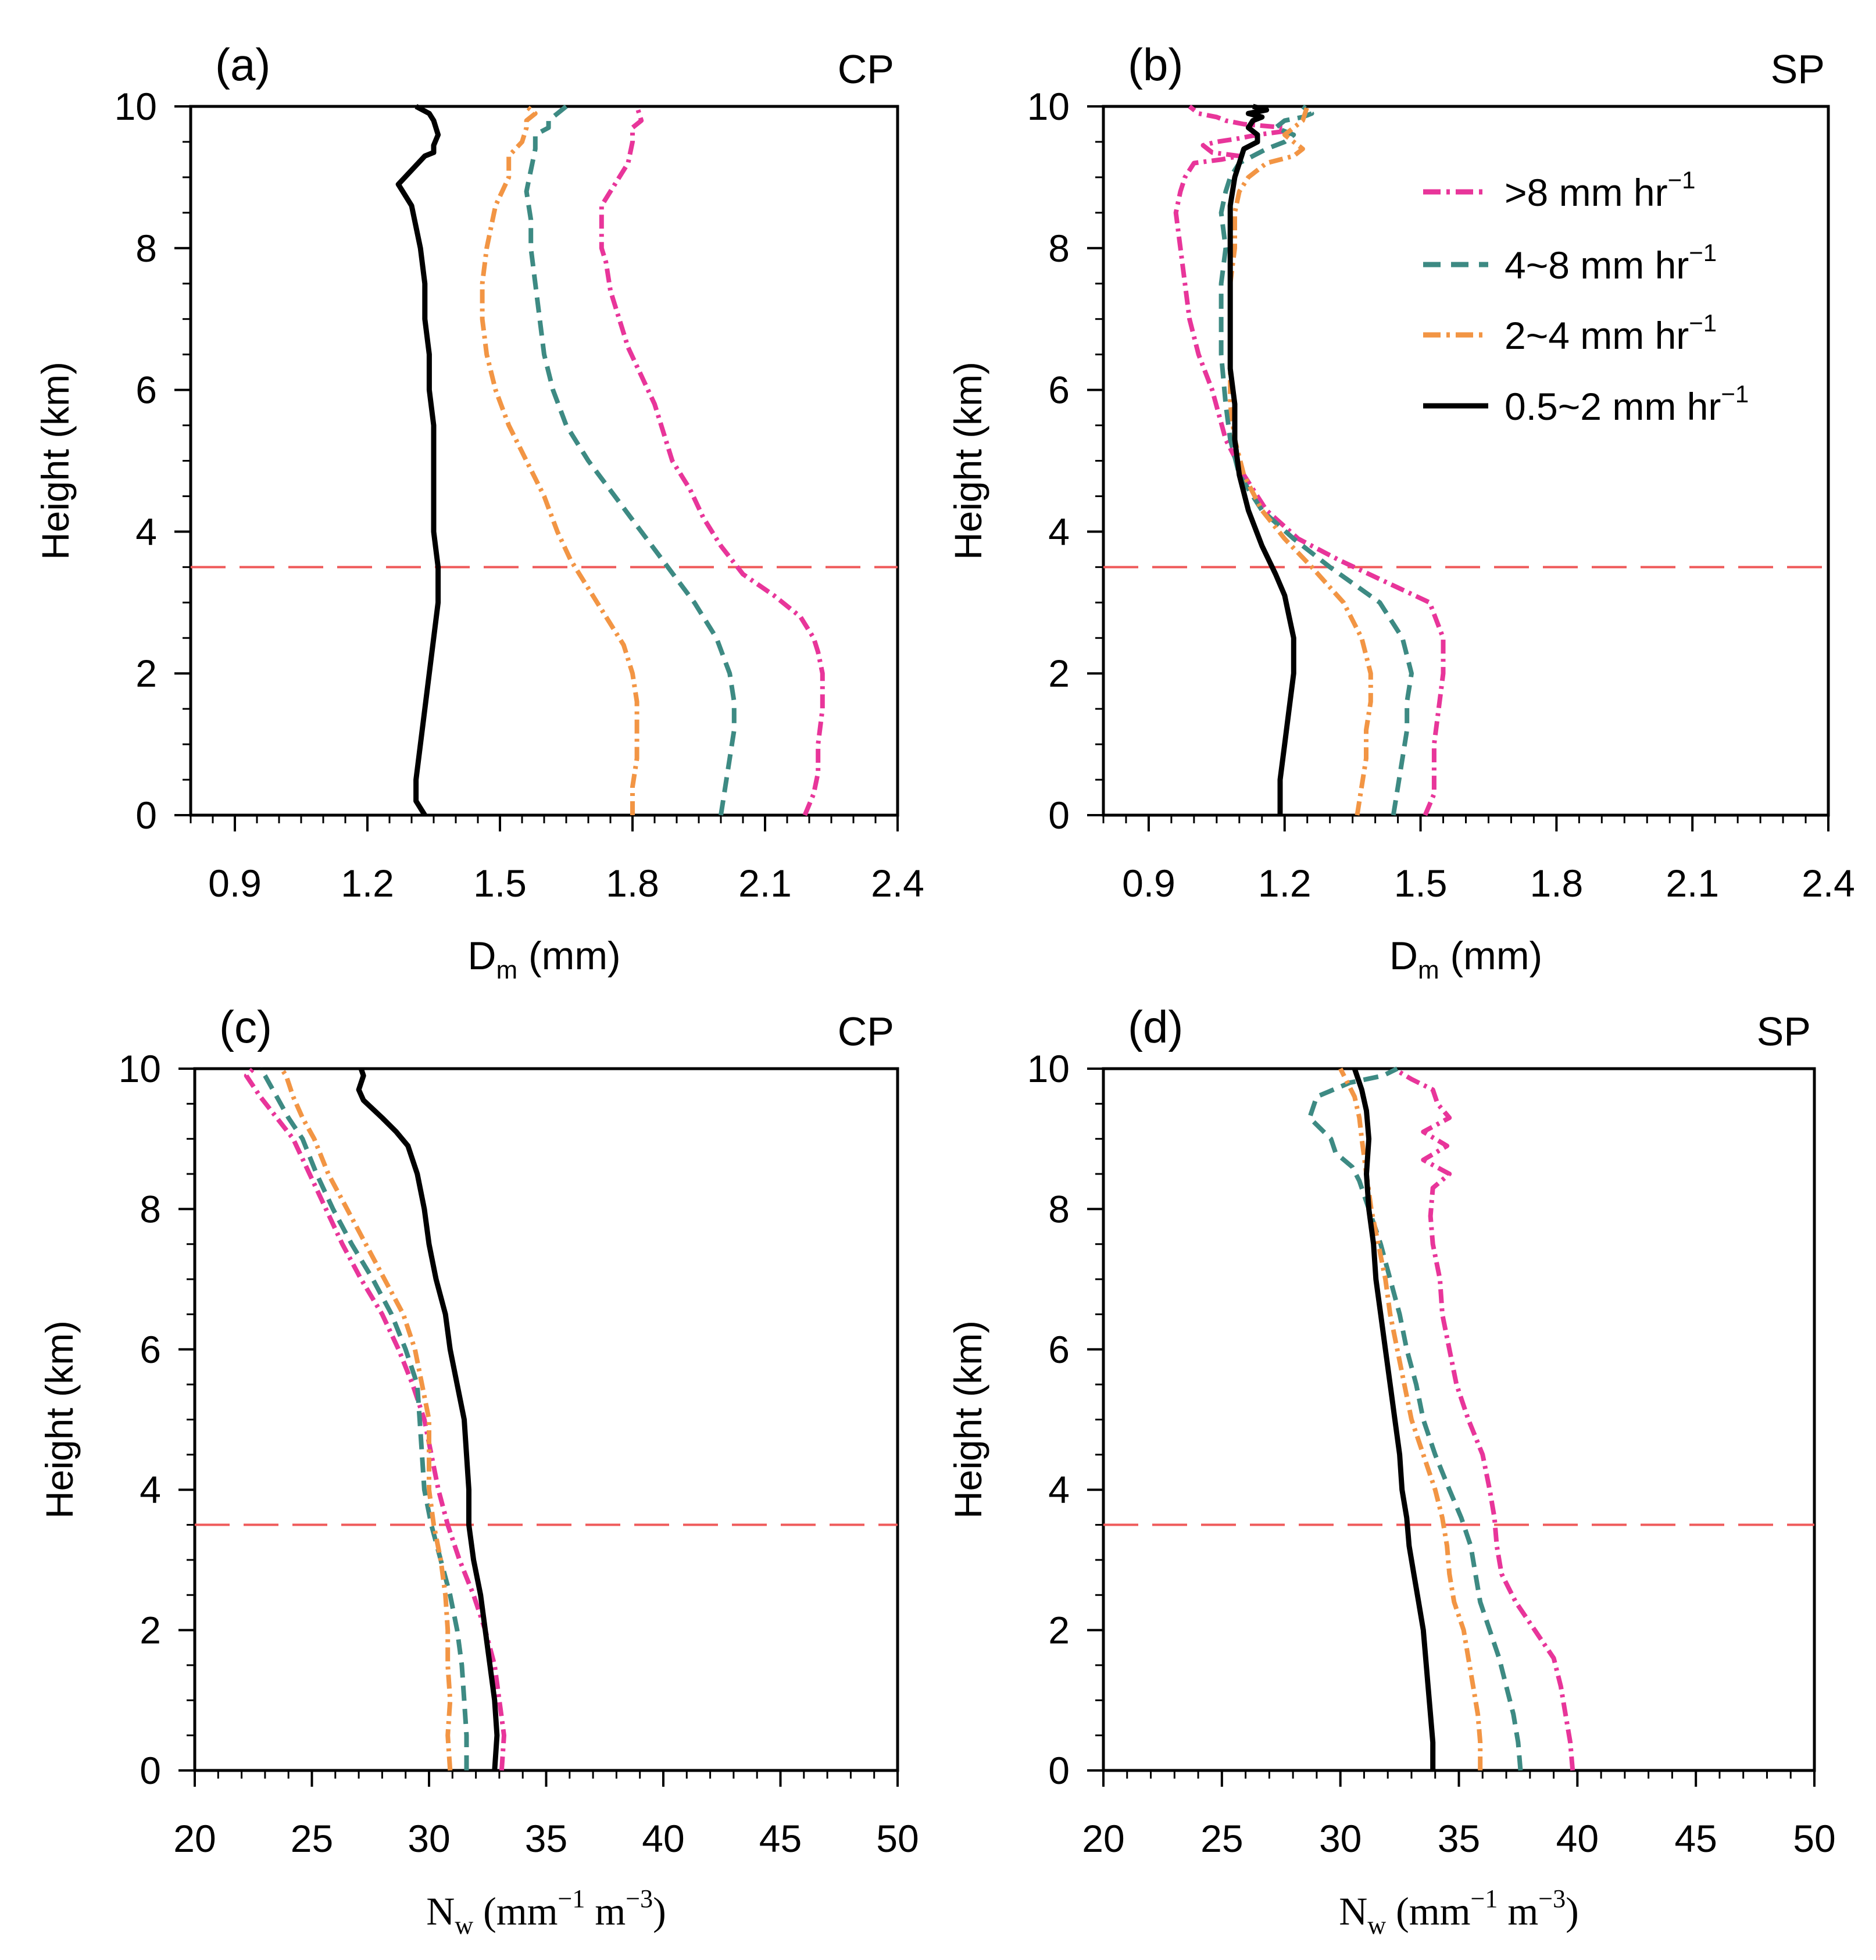 The image size is (1876, 1960). I want to click on x-tick-label: 25, so click(1221, 1838).